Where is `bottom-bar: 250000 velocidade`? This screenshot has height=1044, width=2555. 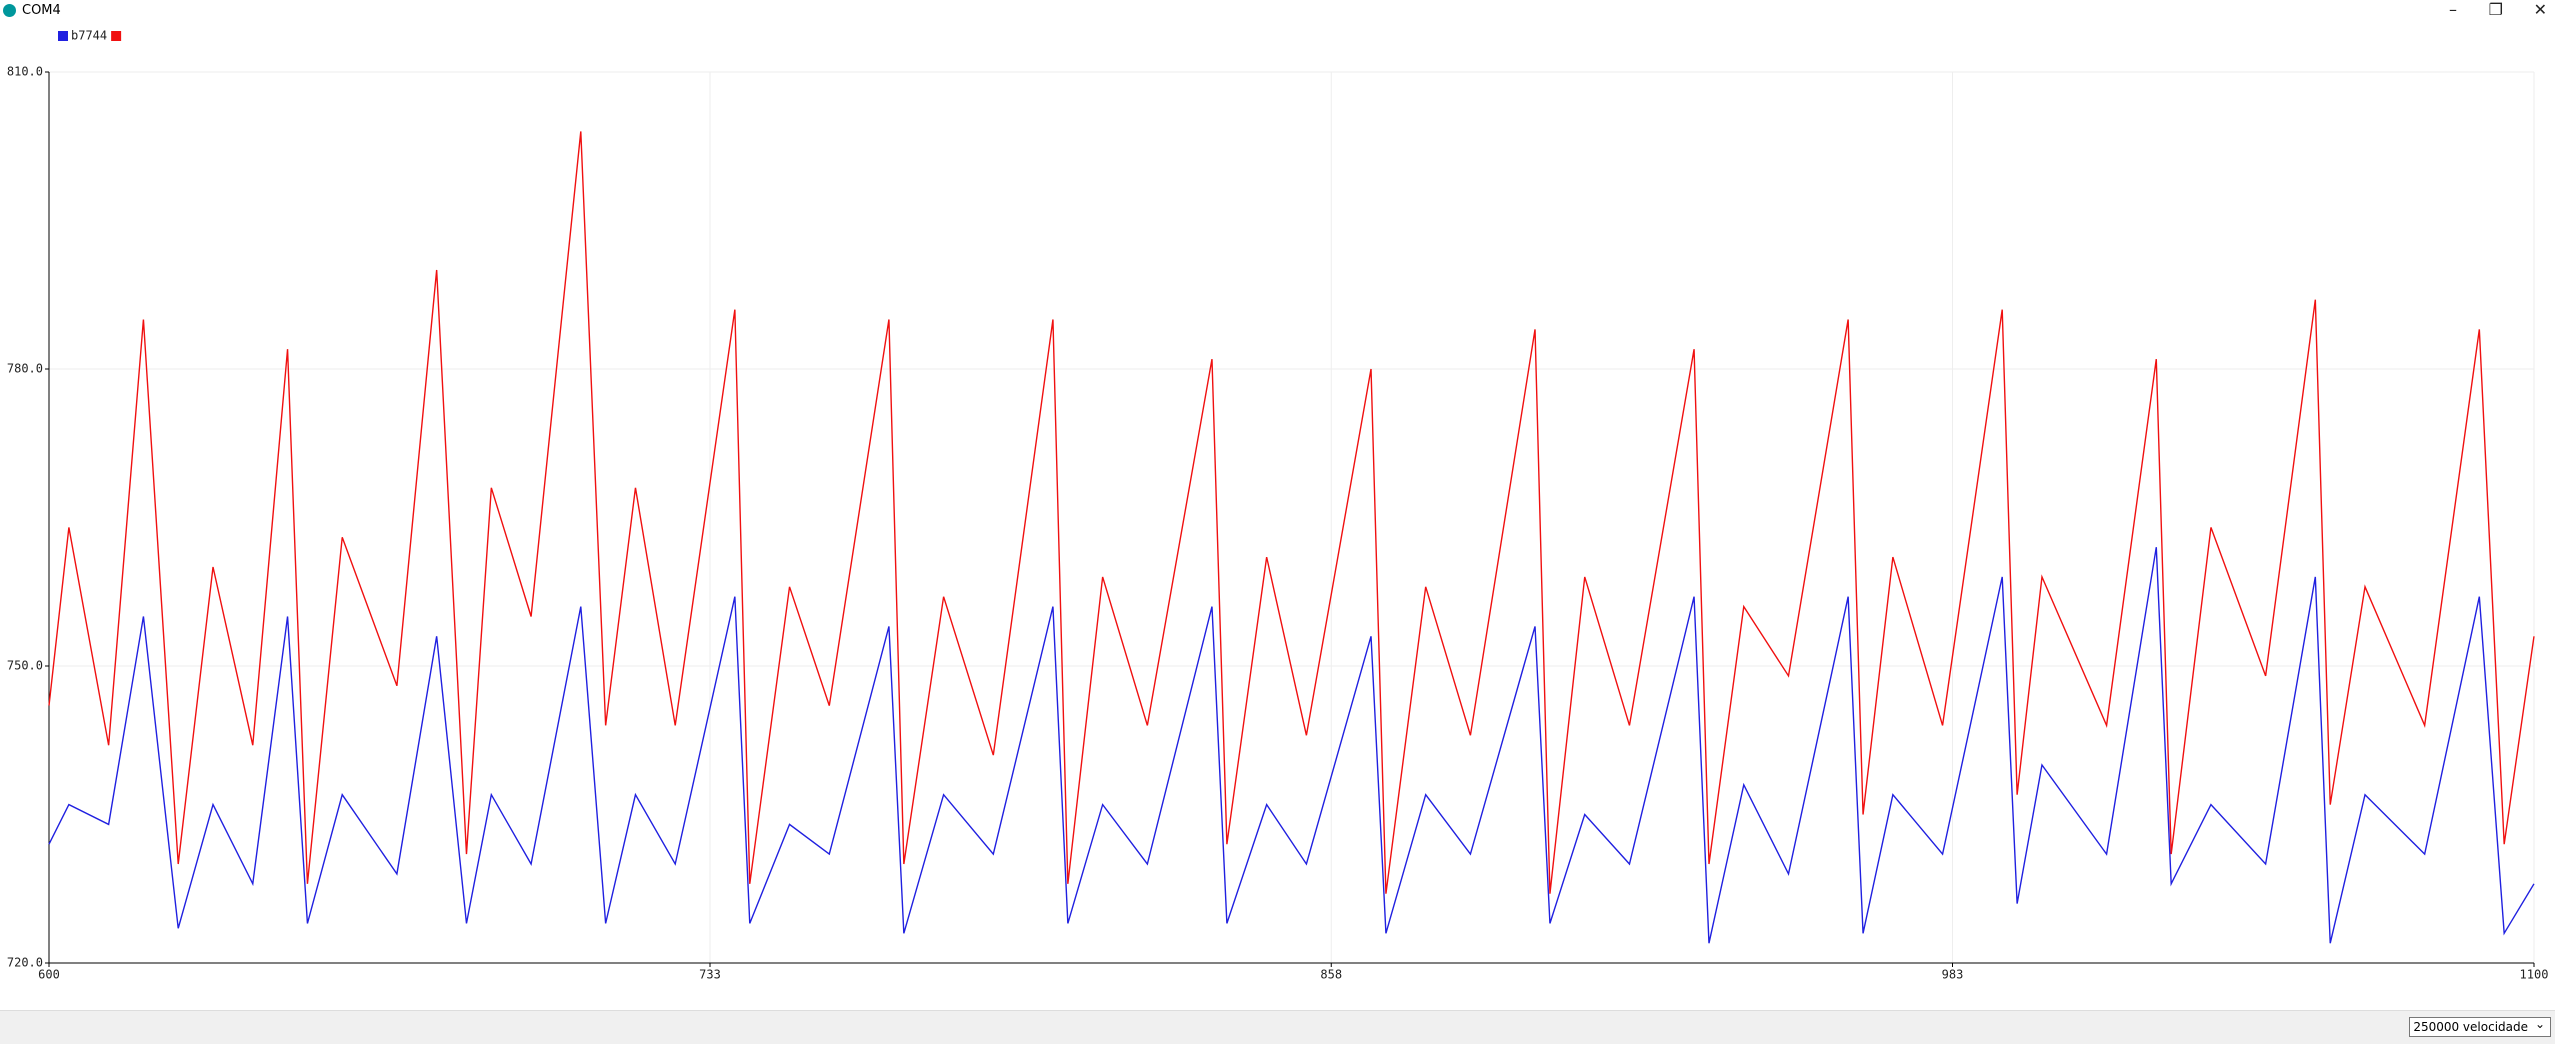 bottom-bar: 250000 velocidade is located at coordinates (1277, 1027).